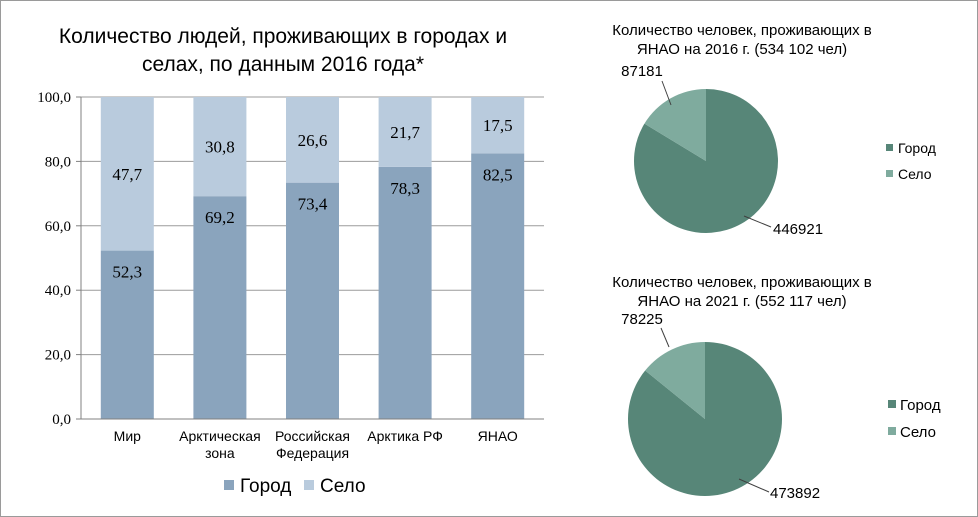  Describe the element at coordinates (917, 148) in the screenshot. I see `pie-2016-legend-label-city: Город` at that location.